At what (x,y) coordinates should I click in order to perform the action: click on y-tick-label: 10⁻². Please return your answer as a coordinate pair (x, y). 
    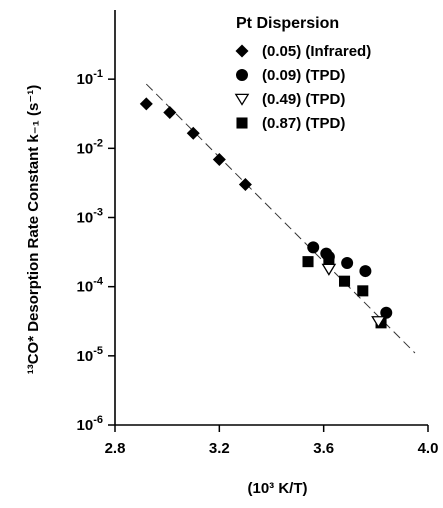
    Looking at the image, I should click on (90, 147).